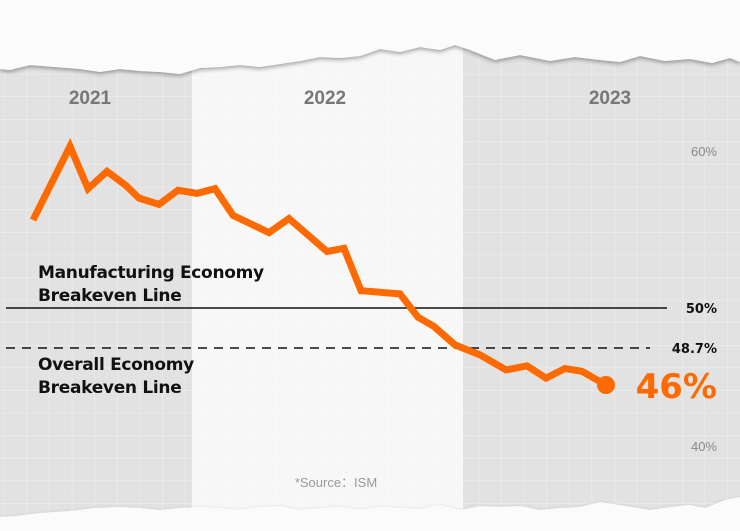 The image size is (740, 531). I want to click on last-value-label: 46%, so click(676, 387).